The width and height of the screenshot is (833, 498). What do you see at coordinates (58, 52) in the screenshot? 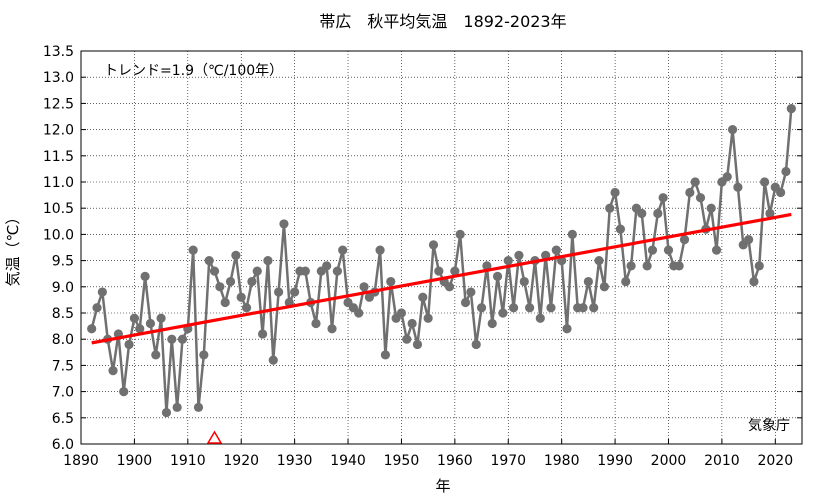
I see `y-tick-label: 13.5` at bounding box center [58, 52].